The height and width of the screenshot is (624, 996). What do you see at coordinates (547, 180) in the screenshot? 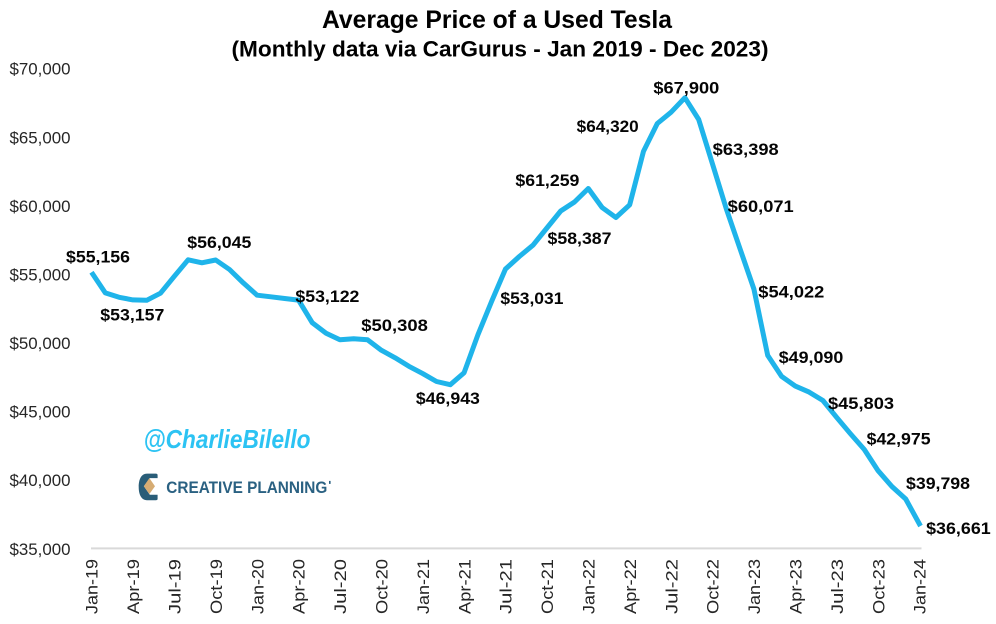
I see `svg-text: $61,259` at bounding box center [547, 180].